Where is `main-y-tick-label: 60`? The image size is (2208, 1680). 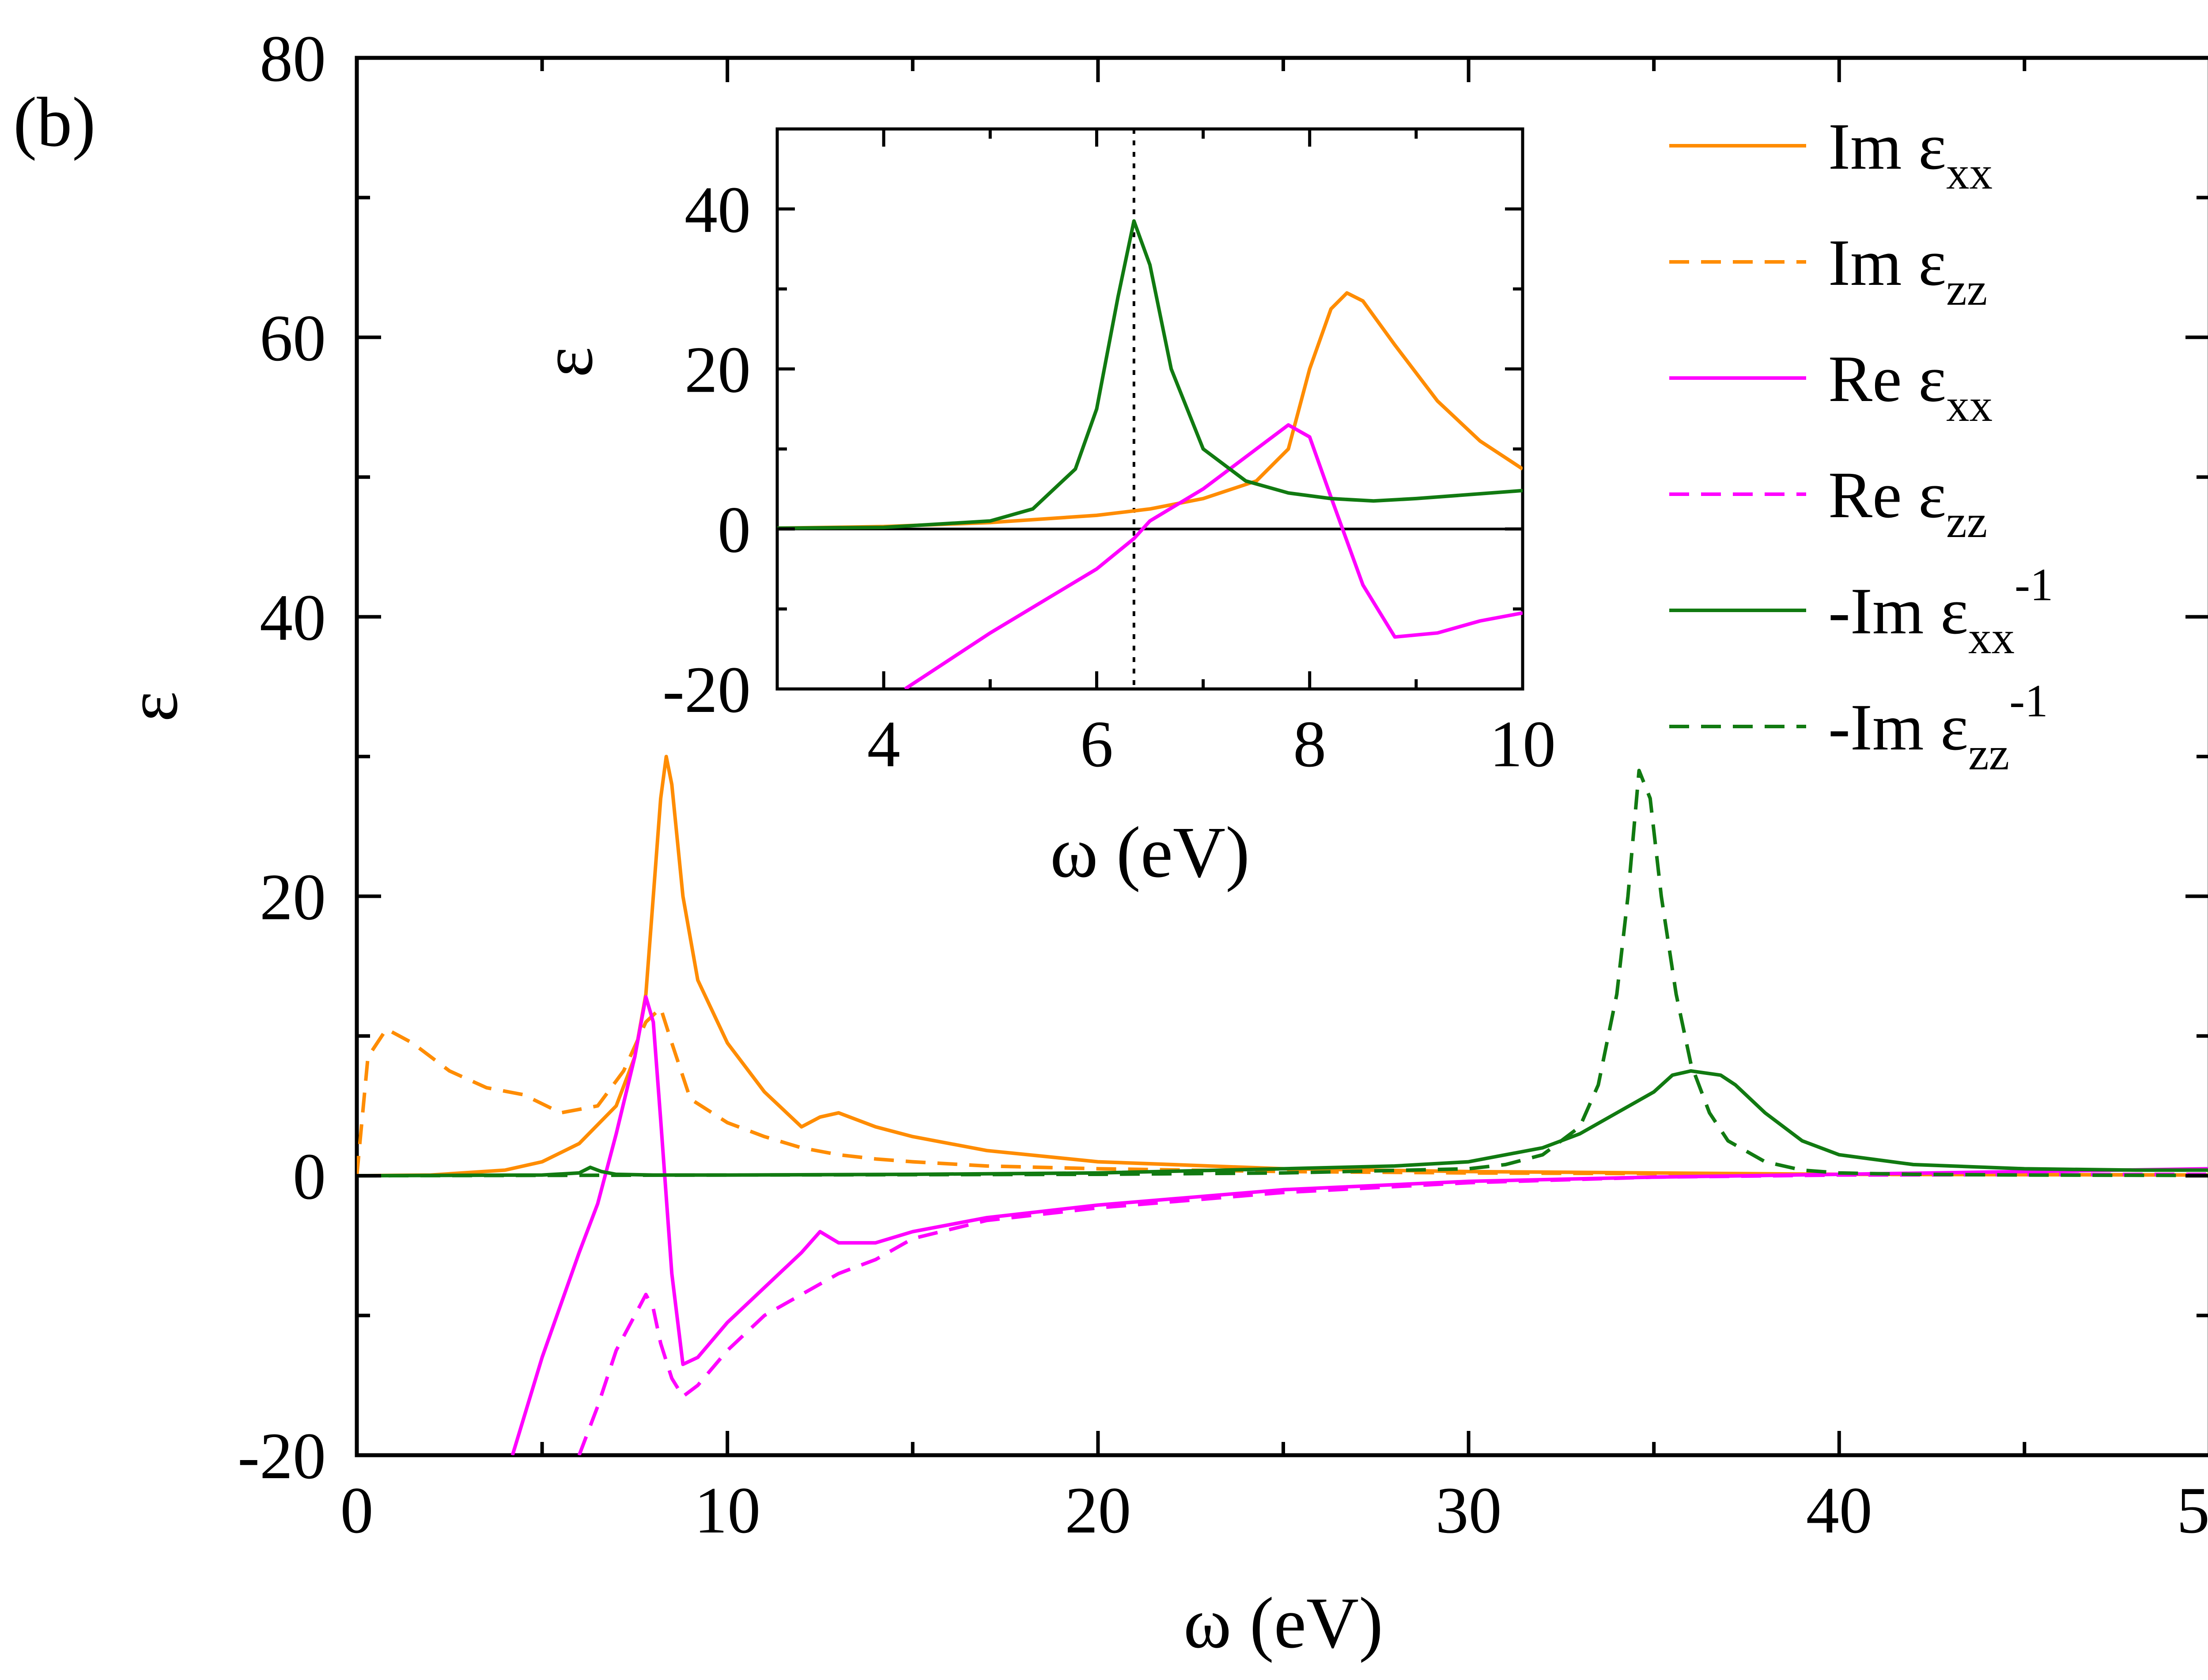
main-y-tick-label: 60 is located at coordinates (293, 338).